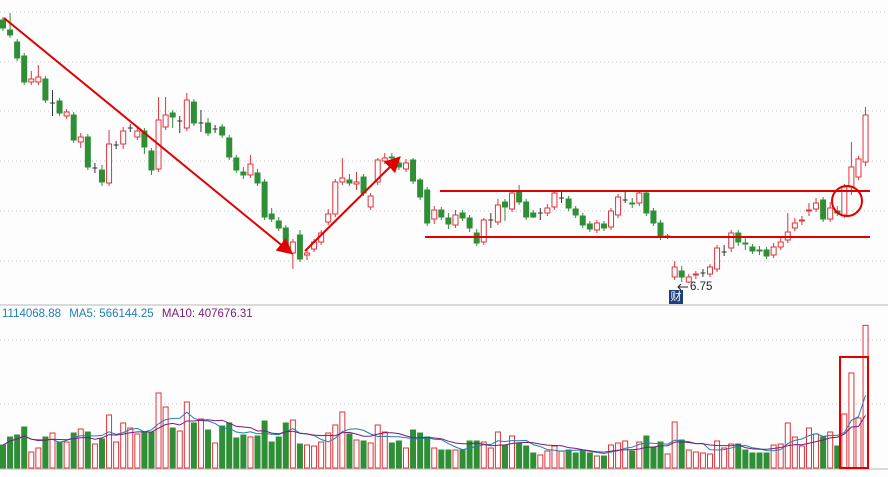 This screenshot has height=477, width=888. Describe the element at coordinates (676, 297) in the screenshot. I see `finance-info-badge: 财` at that location.